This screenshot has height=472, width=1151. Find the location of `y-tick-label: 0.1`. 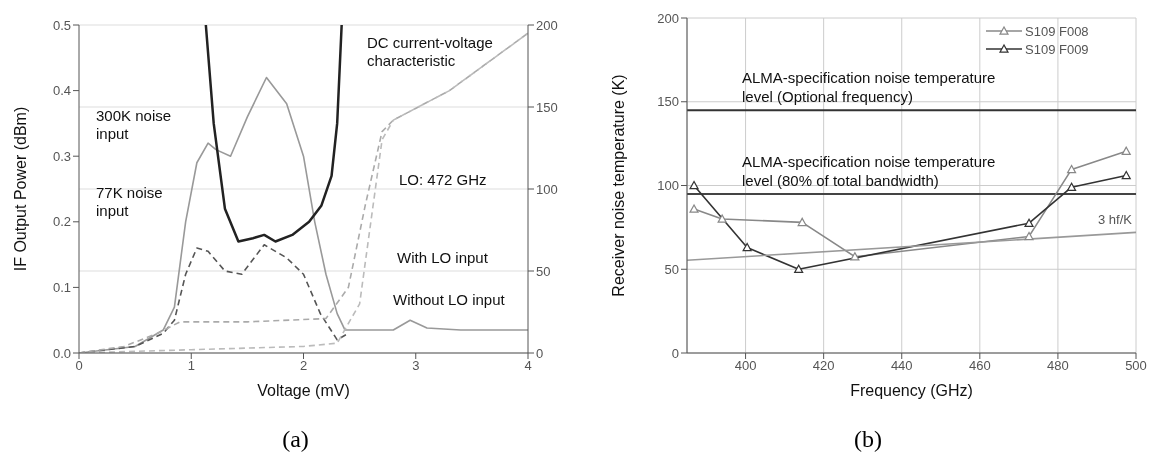

y-tick-label: 0.1 is located at coordinates (61, 288).